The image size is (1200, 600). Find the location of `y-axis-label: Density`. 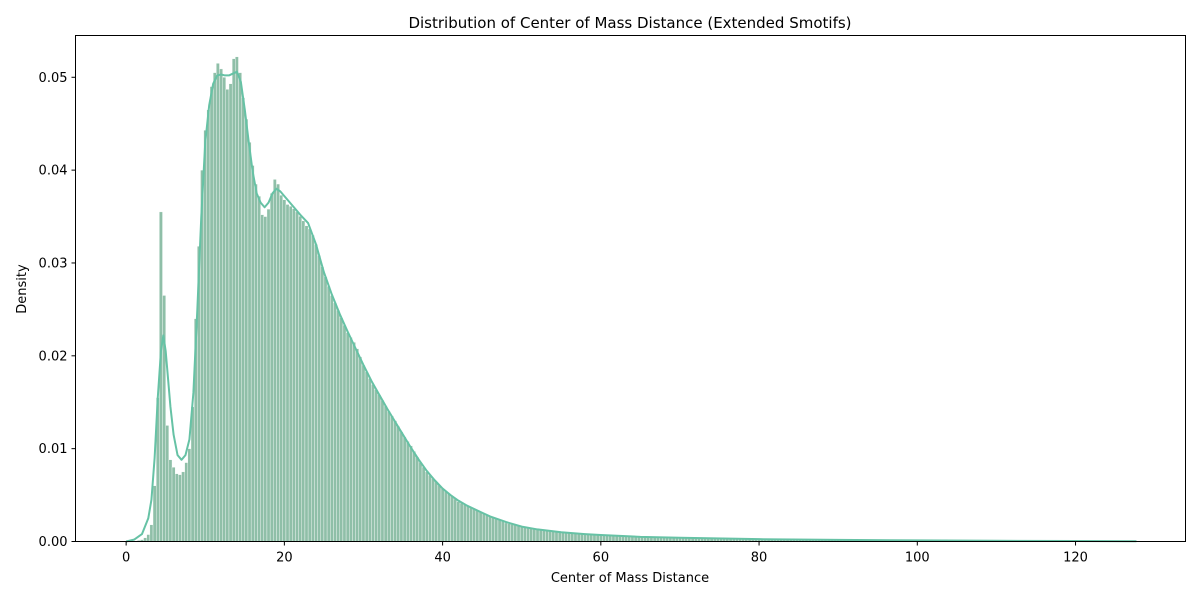

y-axis-label: Density is located at coordinates (22, 289).